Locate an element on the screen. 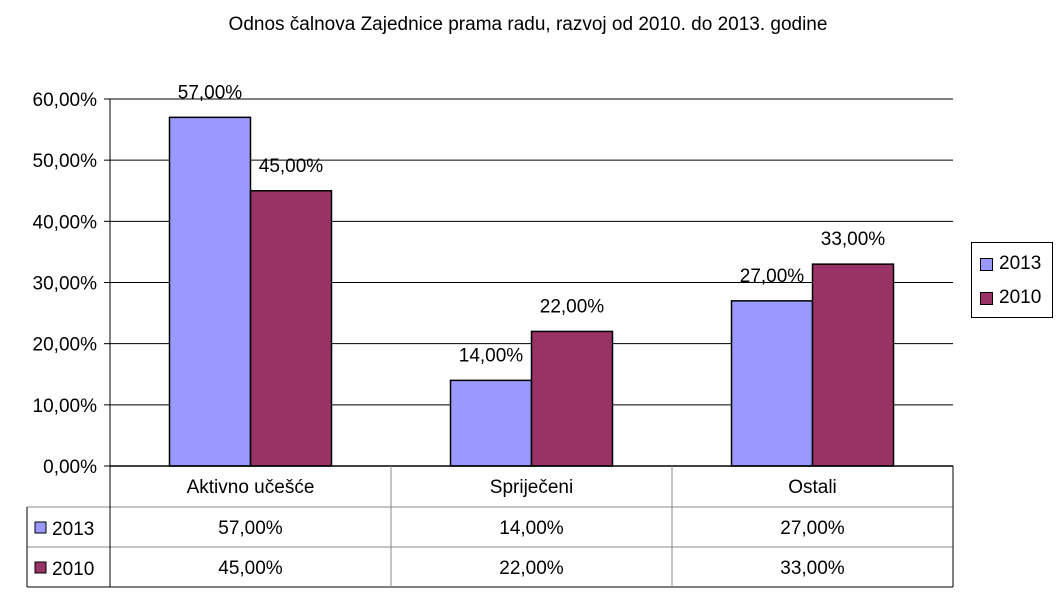  data-label: 45,00% is located at coordinates (291, 166).